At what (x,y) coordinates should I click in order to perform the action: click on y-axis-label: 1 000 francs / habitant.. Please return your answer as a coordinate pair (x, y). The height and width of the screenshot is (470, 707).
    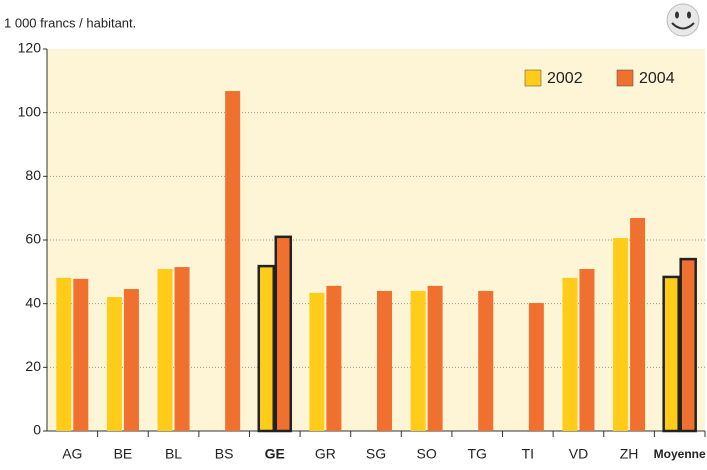
    Looking at the image, I should click on (70, 22).